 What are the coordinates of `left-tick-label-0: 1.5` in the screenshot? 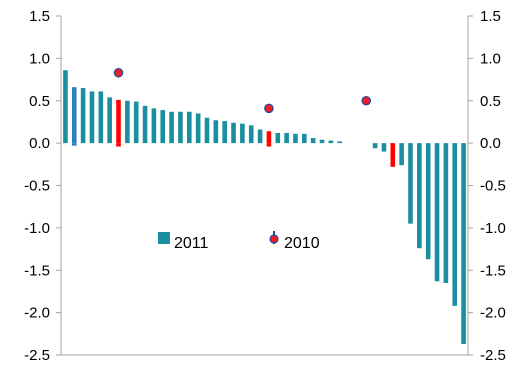 It's located at (39, 16).